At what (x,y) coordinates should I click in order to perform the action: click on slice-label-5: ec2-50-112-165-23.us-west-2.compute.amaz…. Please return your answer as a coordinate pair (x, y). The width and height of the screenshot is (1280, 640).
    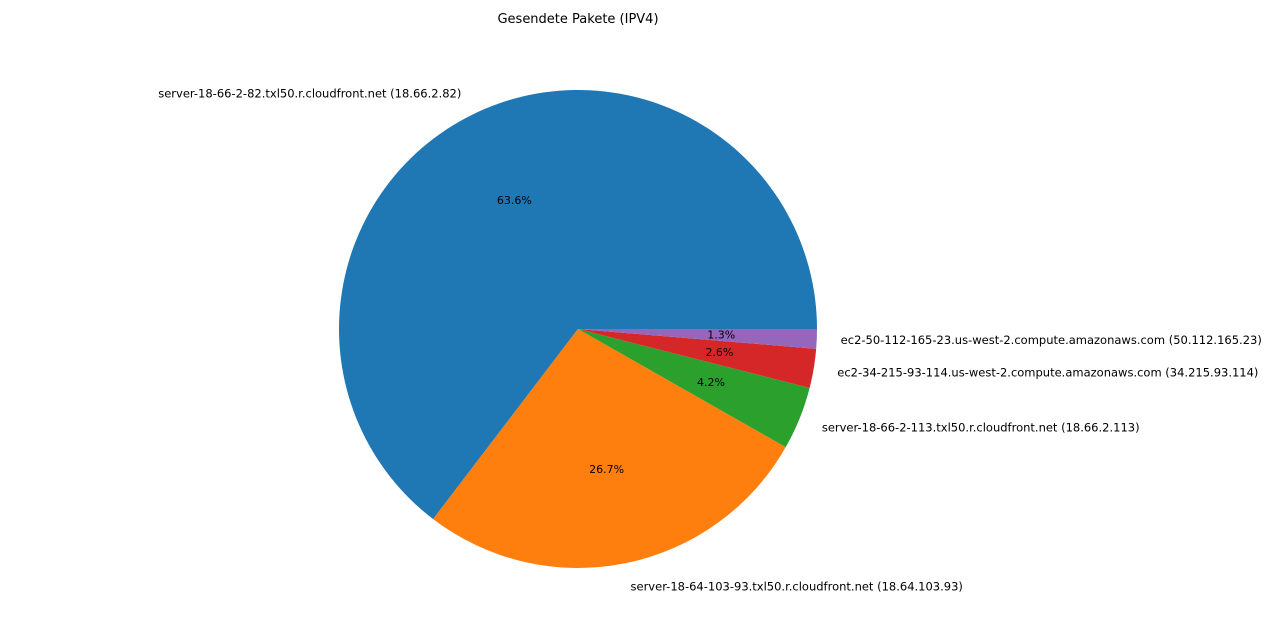
    Looking at the image, I should click on (1051, 340).